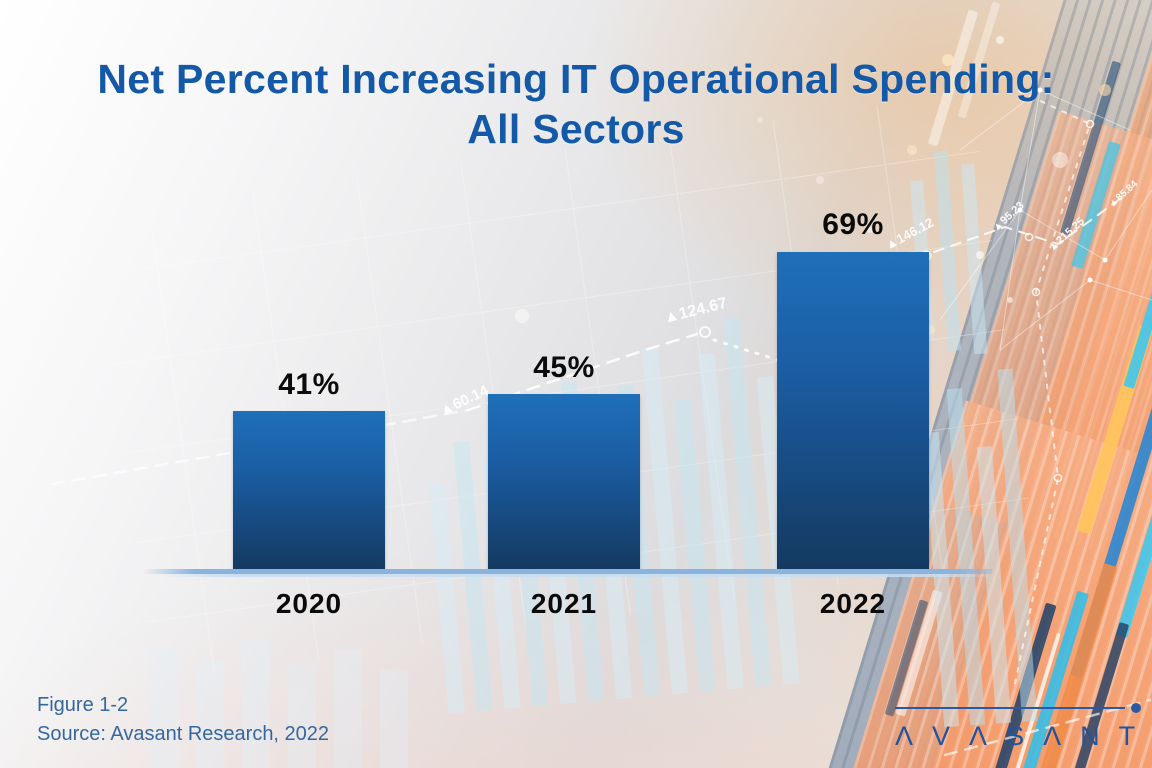 Image resolution: width=1152 pixels, height=768 pixels. I want to click on value-label-2021: 45%, so click(564, 367).